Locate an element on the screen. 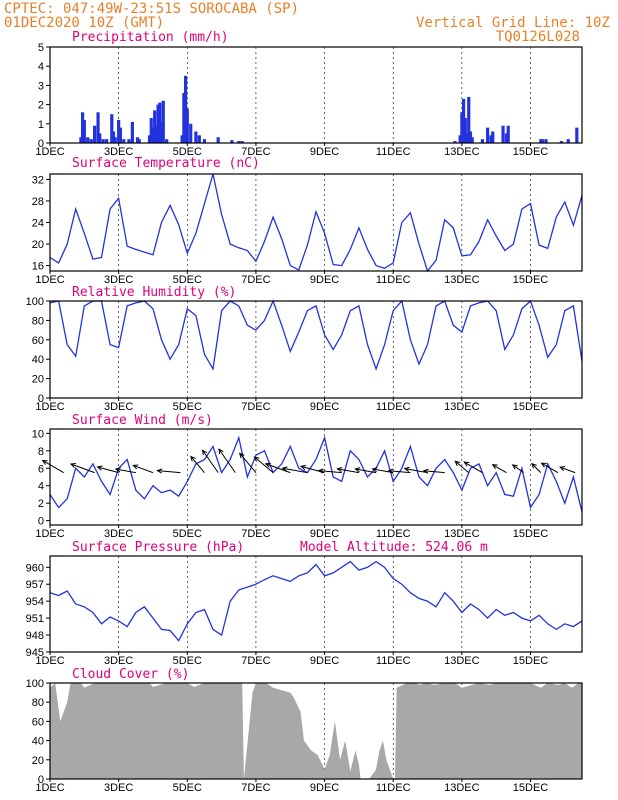  wind-x-tick-label: 5DEC is located at coordinates (187, 534).